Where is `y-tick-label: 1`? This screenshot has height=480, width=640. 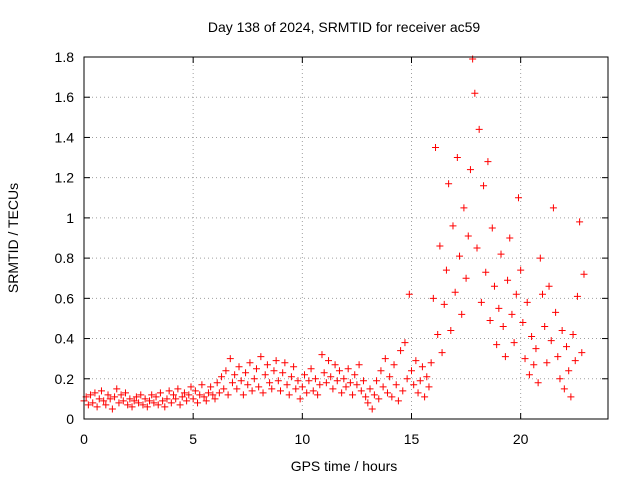
y-tick-label: 1 is located at coordinates (70, 218).